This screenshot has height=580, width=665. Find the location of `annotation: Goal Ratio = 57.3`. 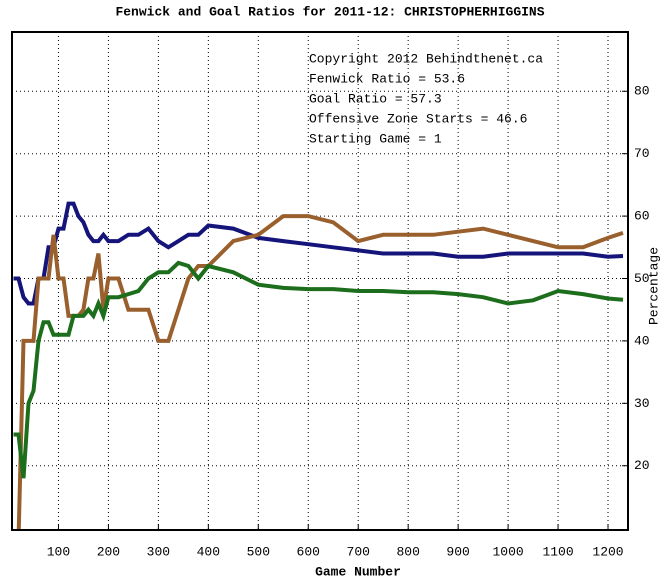

annotation: Goal Ratio = 57.3 is located at coordinates (375, 98).